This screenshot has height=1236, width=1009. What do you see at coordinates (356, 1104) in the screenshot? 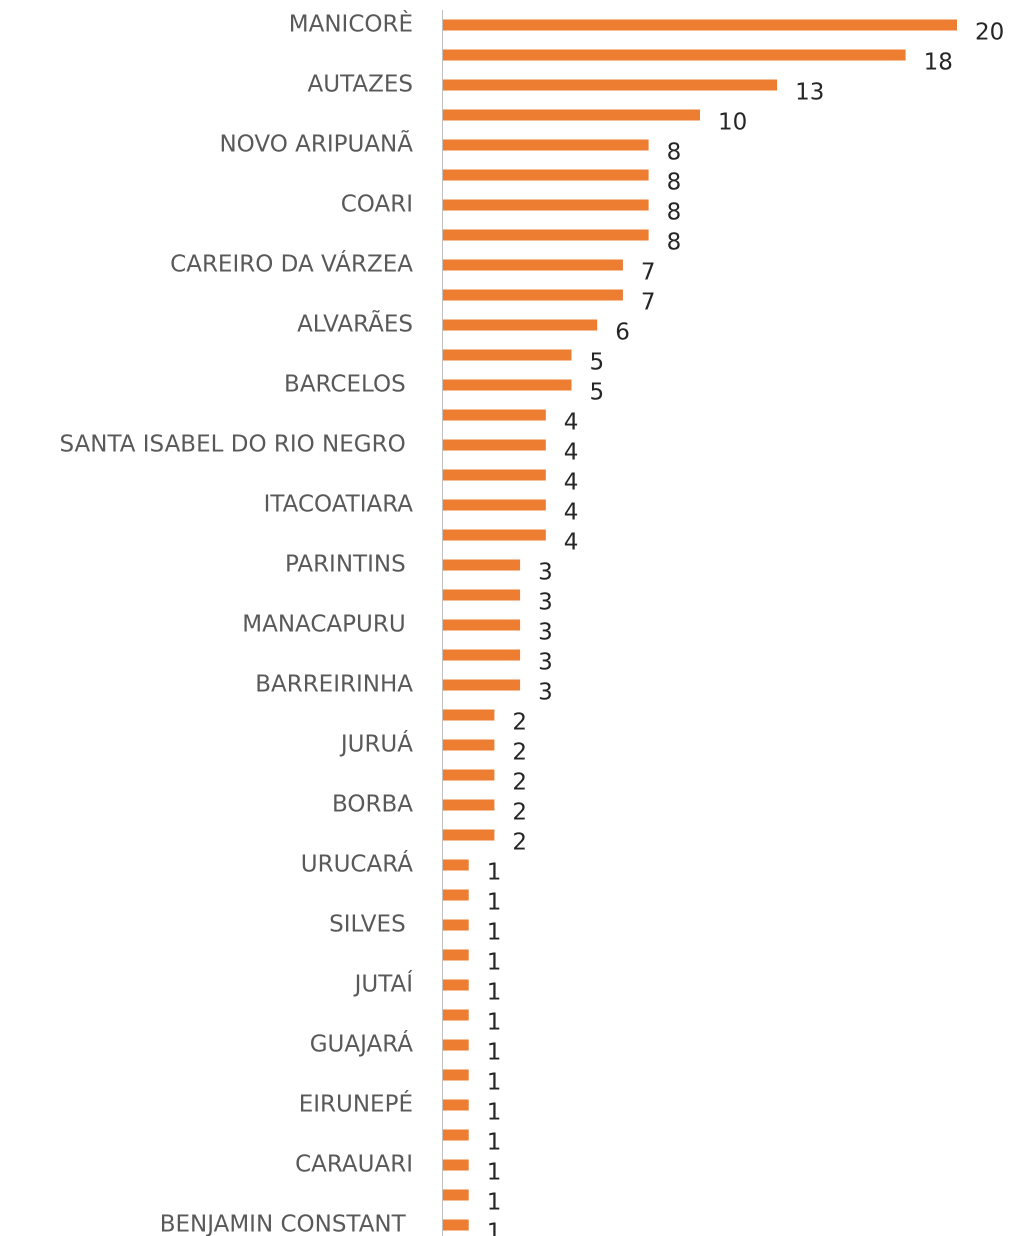
I see `y-tick-label: EIRUNEPÉ` at bounding box center [356, 1104].